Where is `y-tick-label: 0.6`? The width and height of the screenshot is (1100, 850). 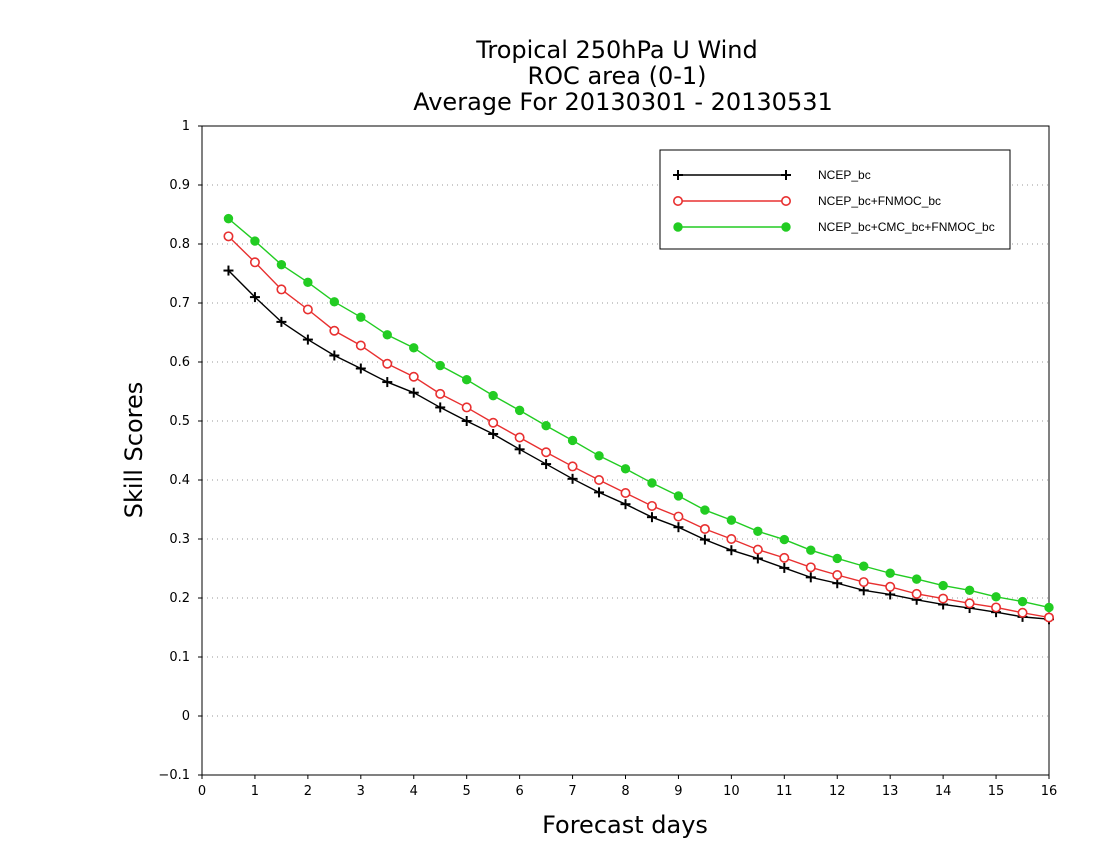 y-tick-label: 0.6 is located at coordinates (179, 362).